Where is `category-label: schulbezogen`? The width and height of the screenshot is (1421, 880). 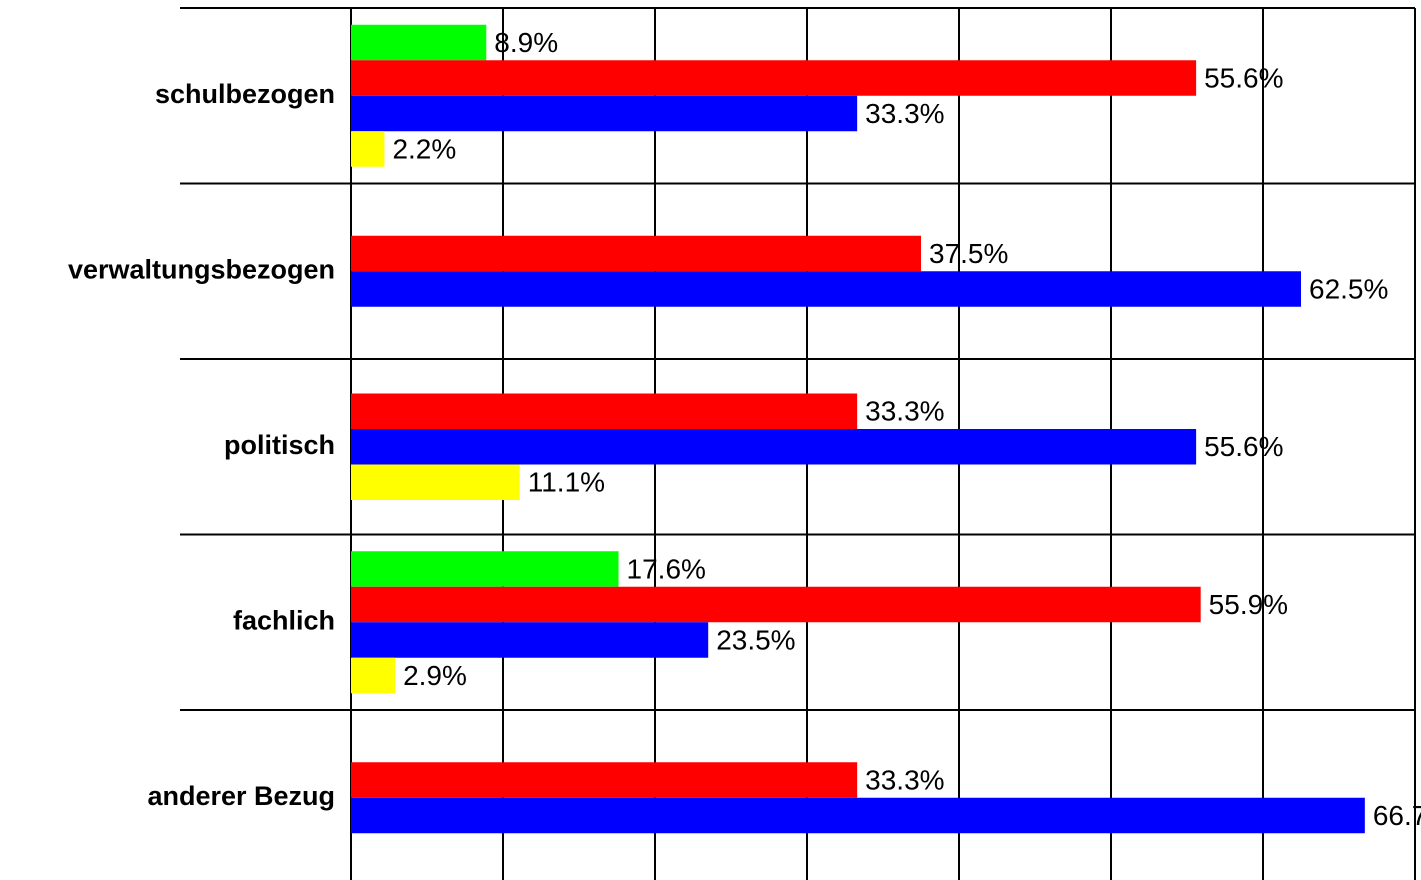
category-label: schulbezogen is located at coordinates (245, 94).